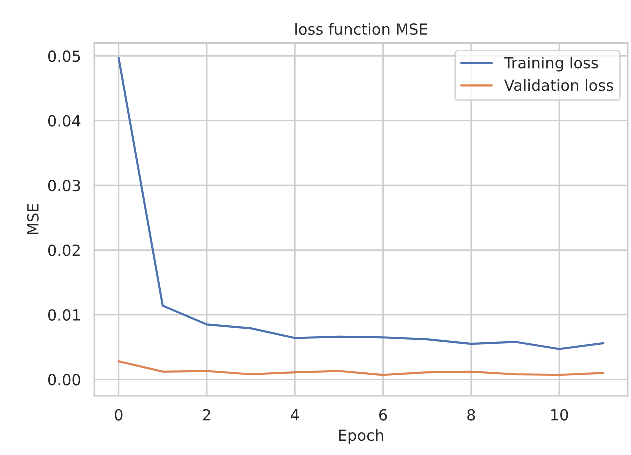 The image size is (631, 455). I want to click on x-tick-label: 2, so click(206, 415).